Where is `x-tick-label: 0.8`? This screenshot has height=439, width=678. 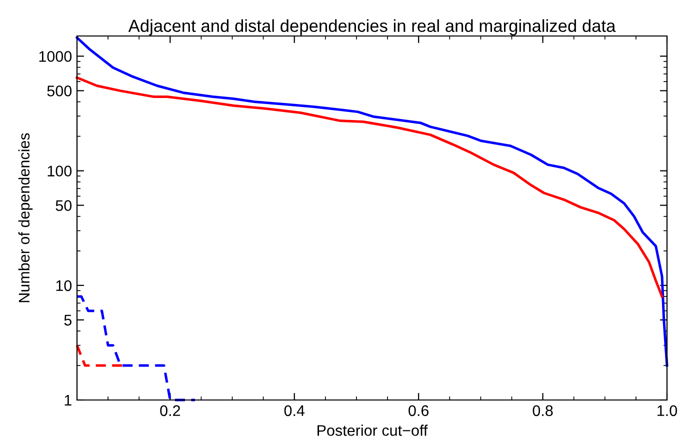
x-tick-label: 0.8 is located at coordinates (542, 410).